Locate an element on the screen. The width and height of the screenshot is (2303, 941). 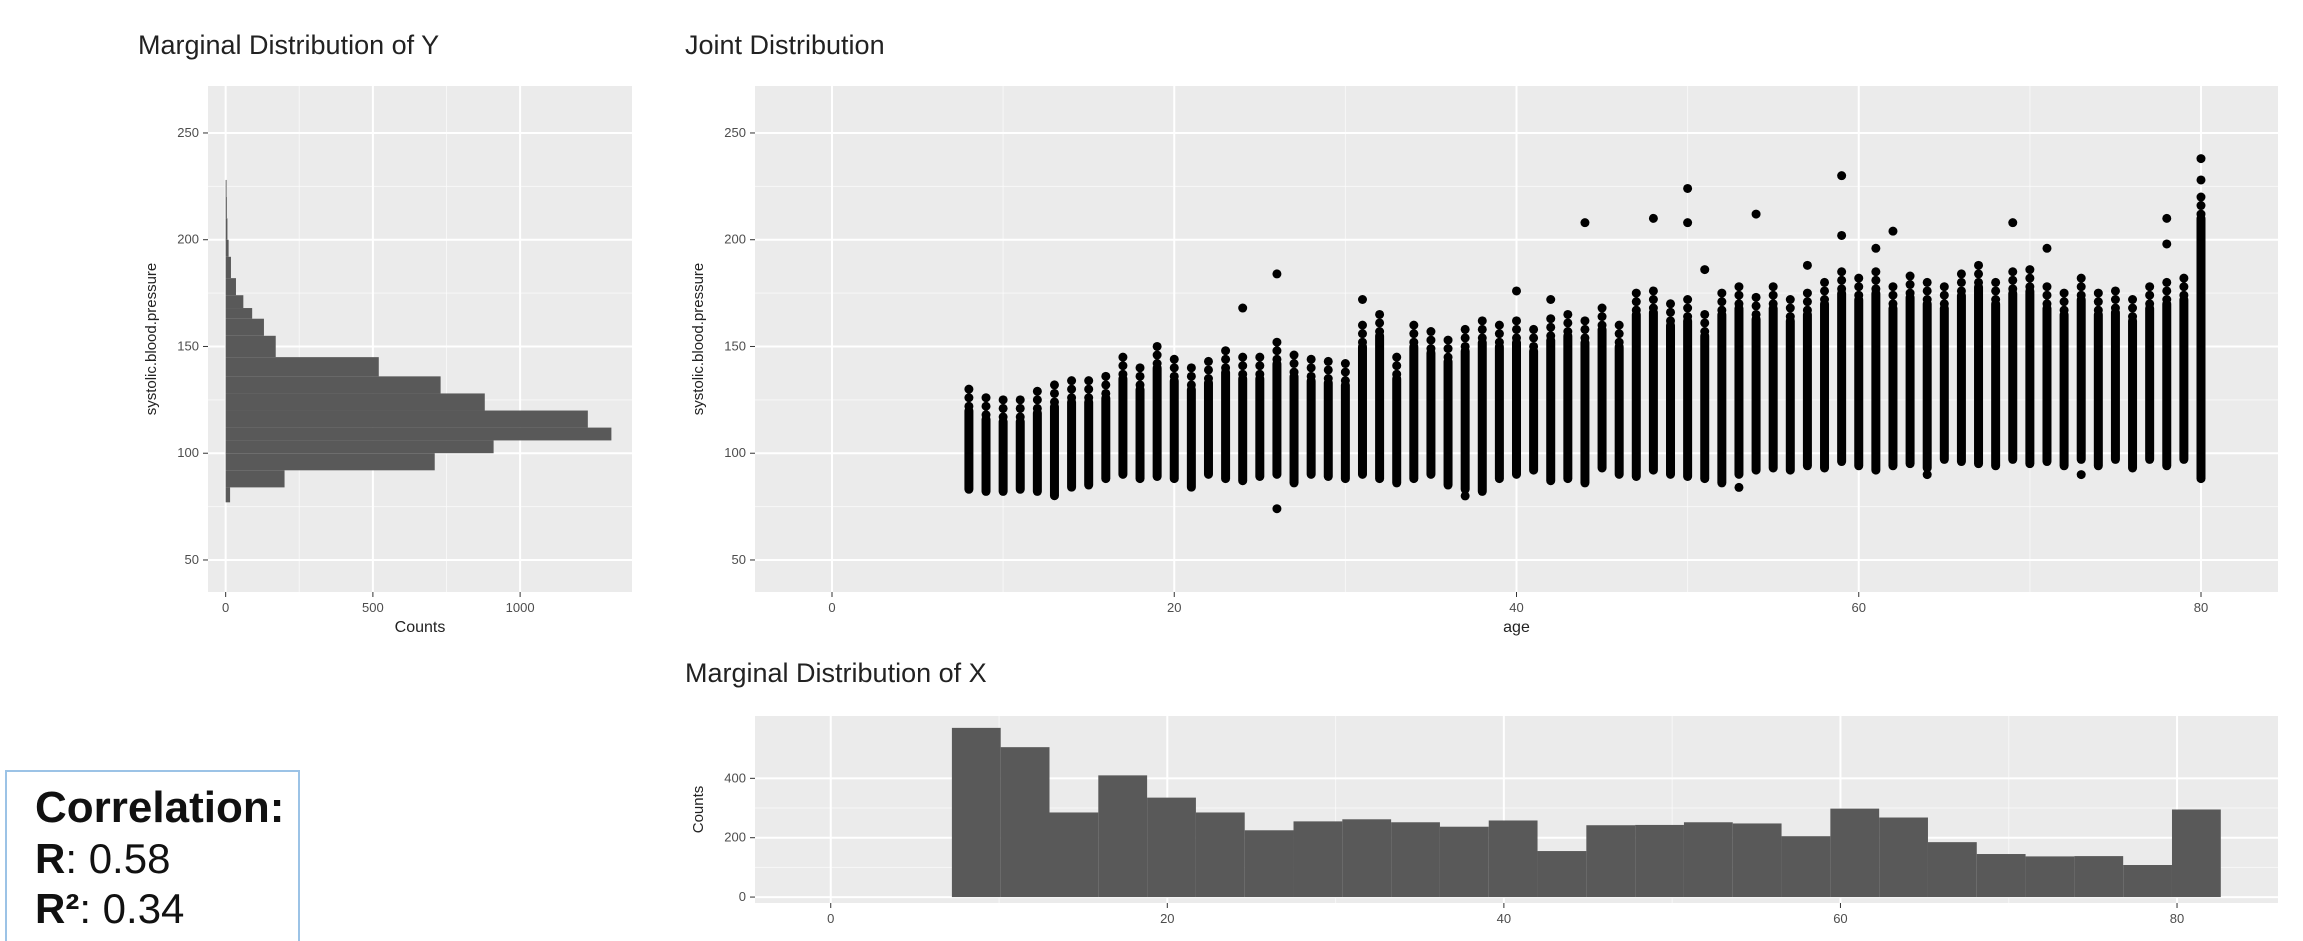
r-value: 0.58 is located at coordinates (129, 858).